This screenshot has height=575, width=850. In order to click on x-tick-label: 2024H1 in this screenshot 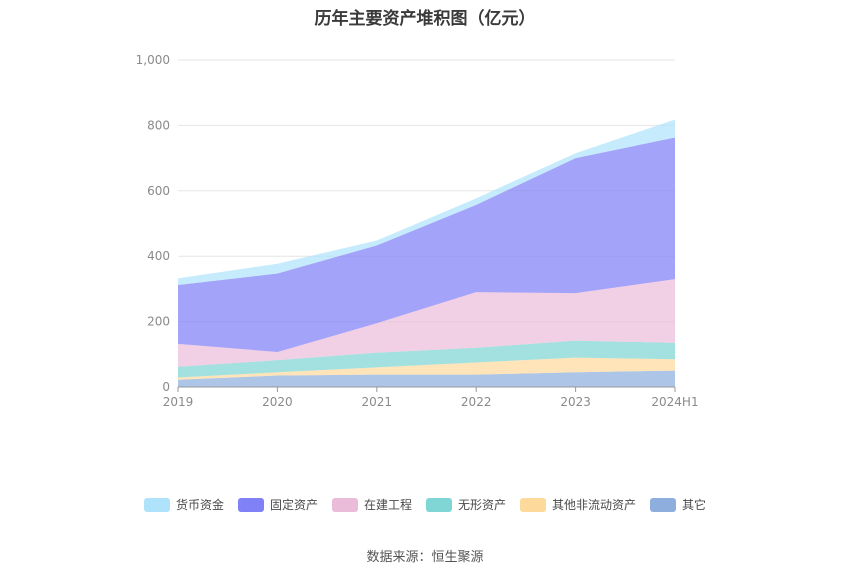, I will do `click(674, 402)`.